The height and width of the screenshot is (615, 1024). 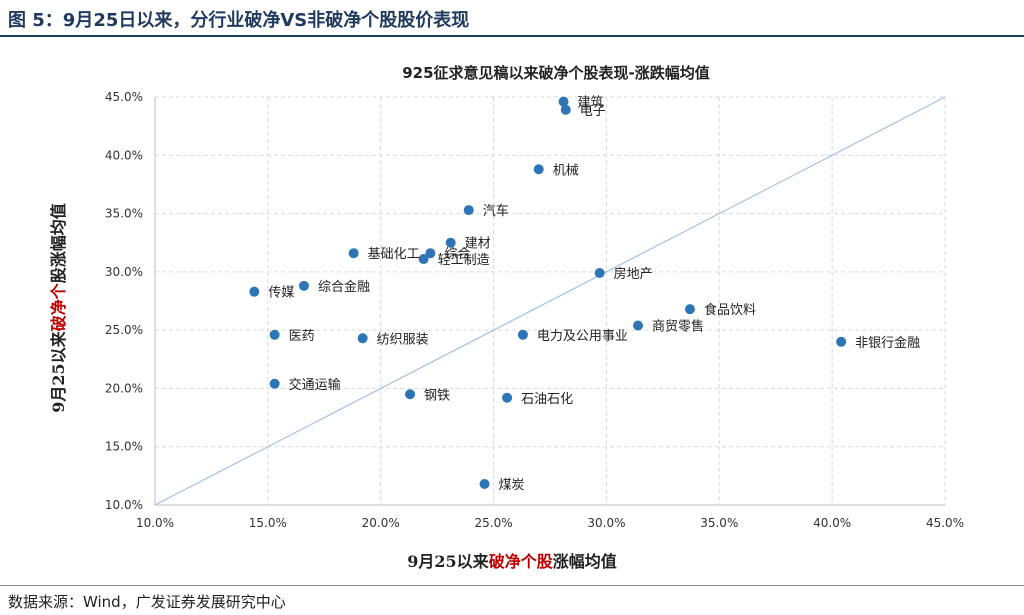 I want to click on data-point-label: 综合, so click(x=457, y=254).